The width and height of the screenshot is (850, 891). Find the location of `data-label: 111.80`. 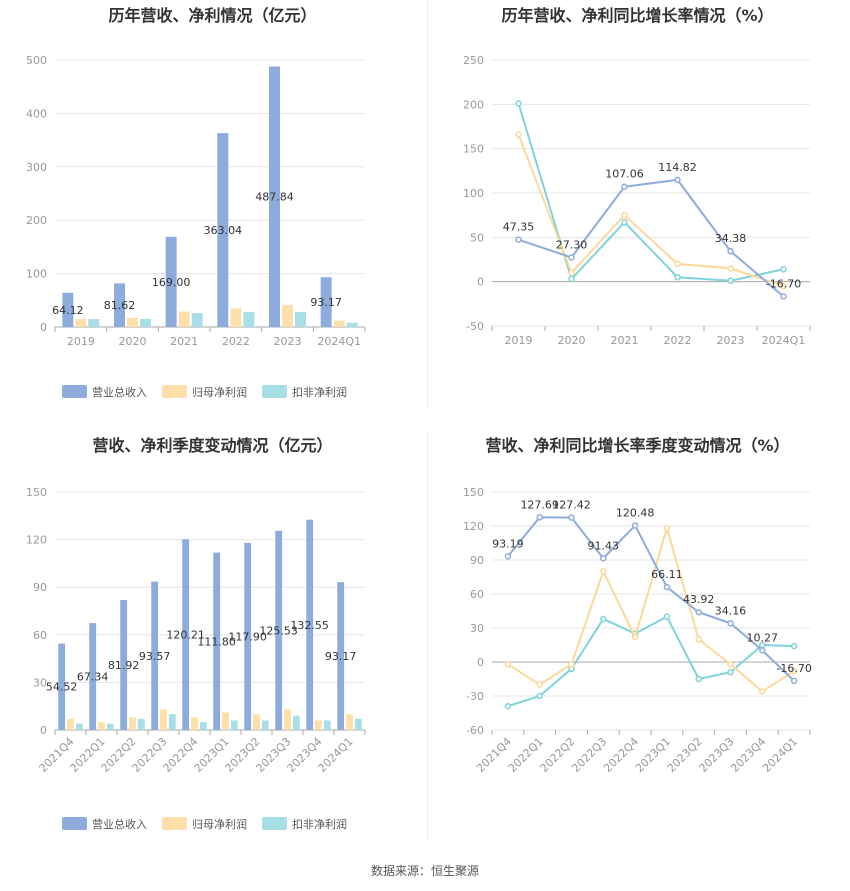

data-label: 111.80 is located at coordinates (216, 641).